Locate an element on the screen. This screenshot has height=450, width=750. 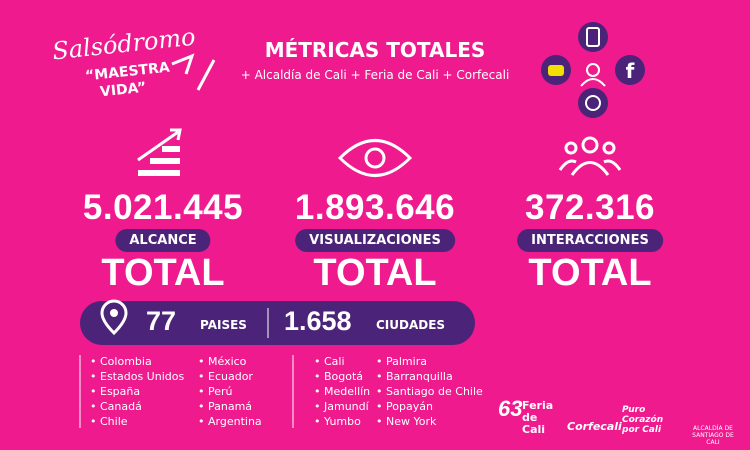
list-item: Medellín is located at coordinates (342, 391).